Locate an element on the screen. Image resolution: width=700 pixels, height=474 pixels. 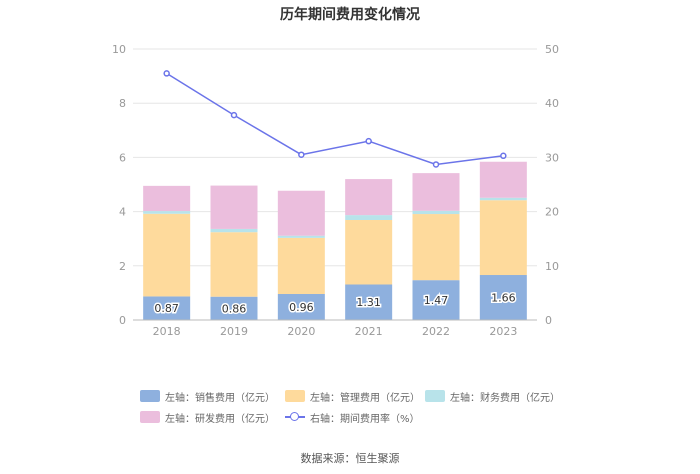
legend-label-rnd: 左轴：研发费用（亿元） is located at coordinates (220, 419).